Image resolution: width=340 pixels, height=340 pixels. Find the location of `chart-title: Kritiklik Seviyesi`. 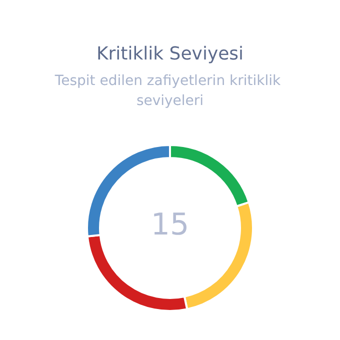

chart-title: Kritiklik Seviyesi is located at coordinates (170, 54).